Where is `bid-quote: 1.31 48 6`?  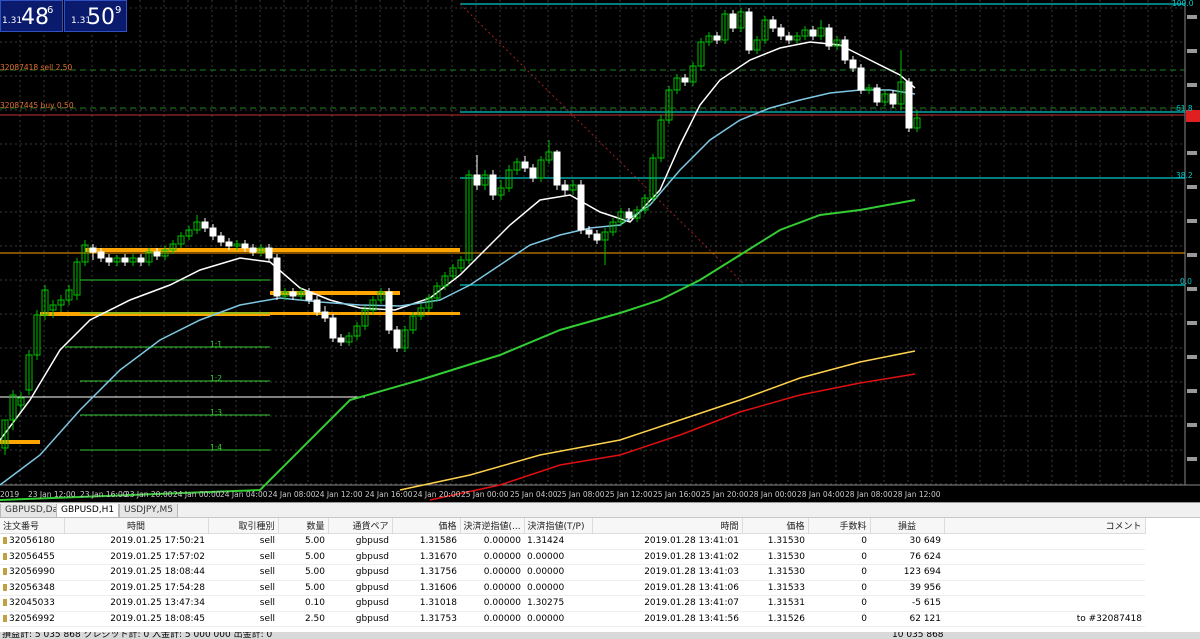 bid-quote: 1.31 48 6 is located at coordinates (31, 16).